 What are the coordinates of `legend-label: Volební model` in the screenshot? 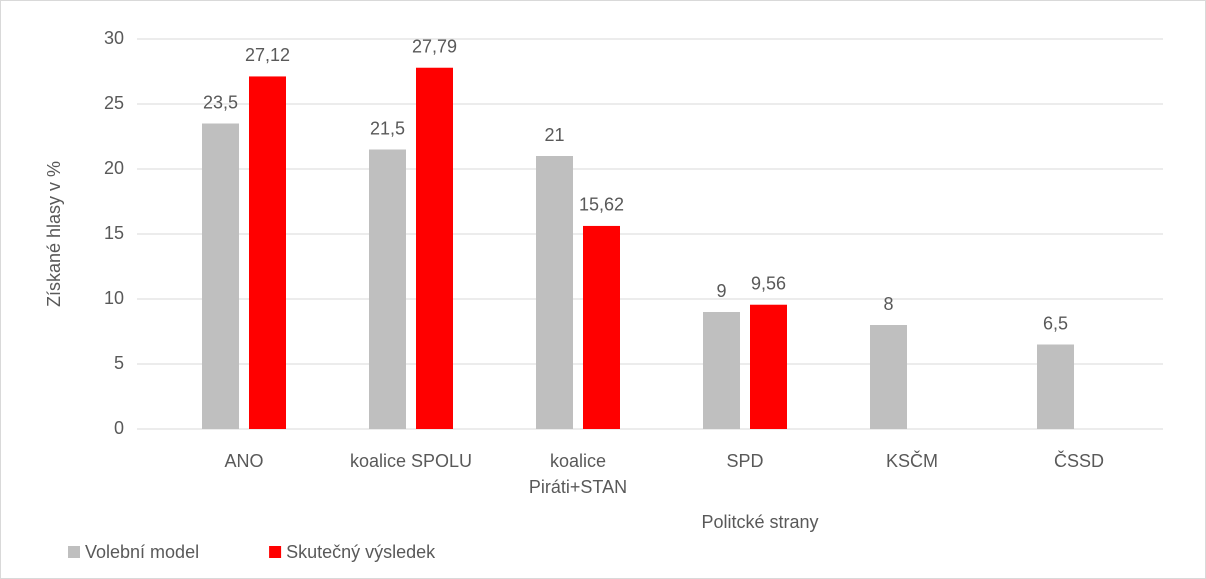 It's located at (142, 552).